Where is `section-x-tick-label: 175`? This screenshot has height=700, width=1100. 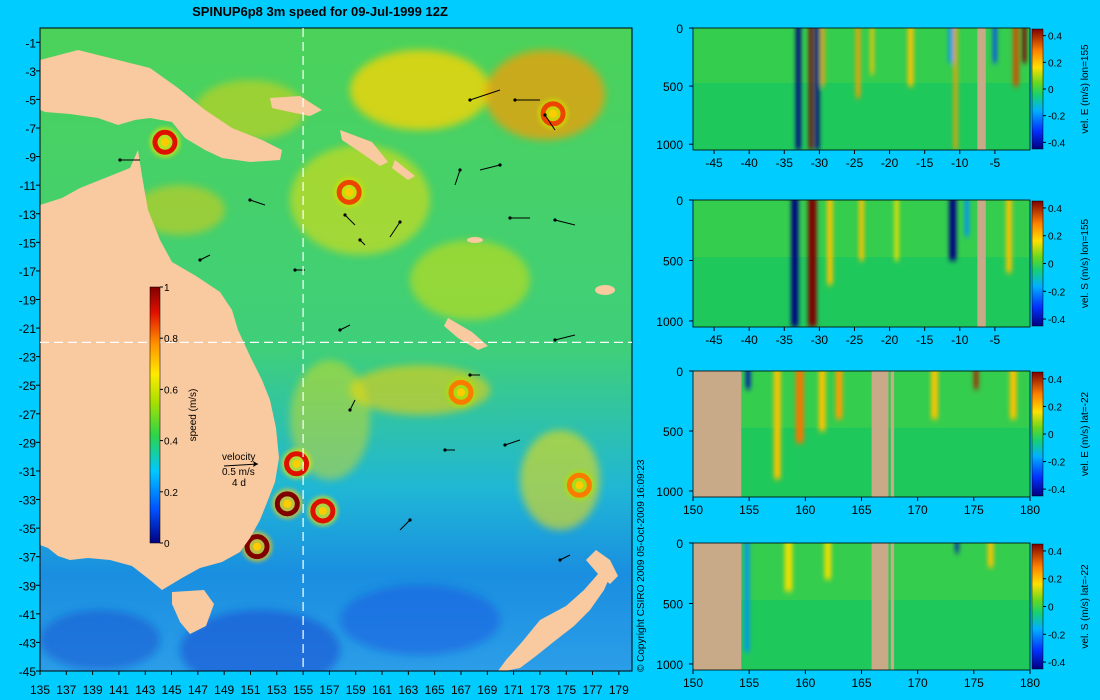
section-x-tick-label: 175 is located at coordinates (974, 510).